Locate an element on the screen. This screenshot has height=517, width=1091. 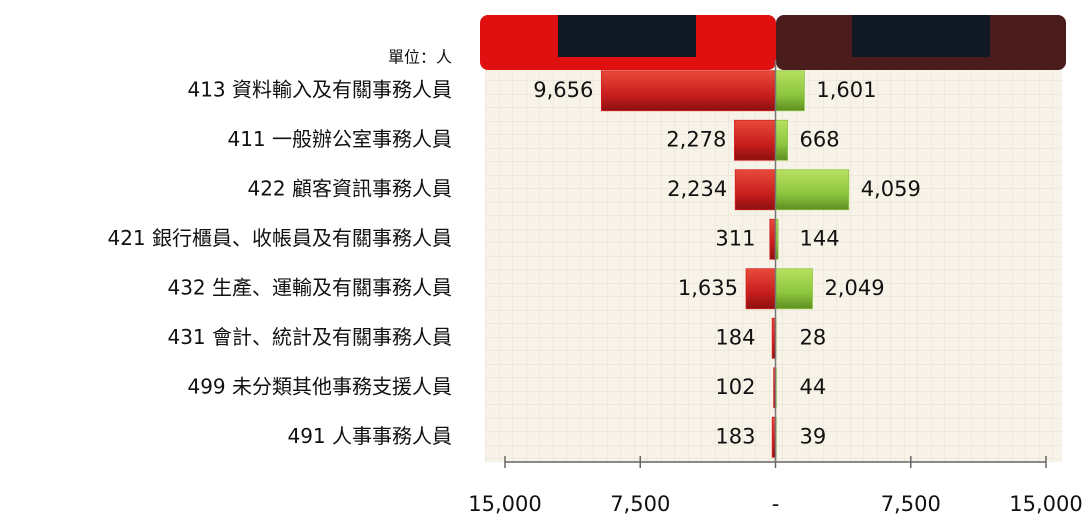
category-label: 432 生產、運輸及有關事務人員 is located at coordinates (309, 287).